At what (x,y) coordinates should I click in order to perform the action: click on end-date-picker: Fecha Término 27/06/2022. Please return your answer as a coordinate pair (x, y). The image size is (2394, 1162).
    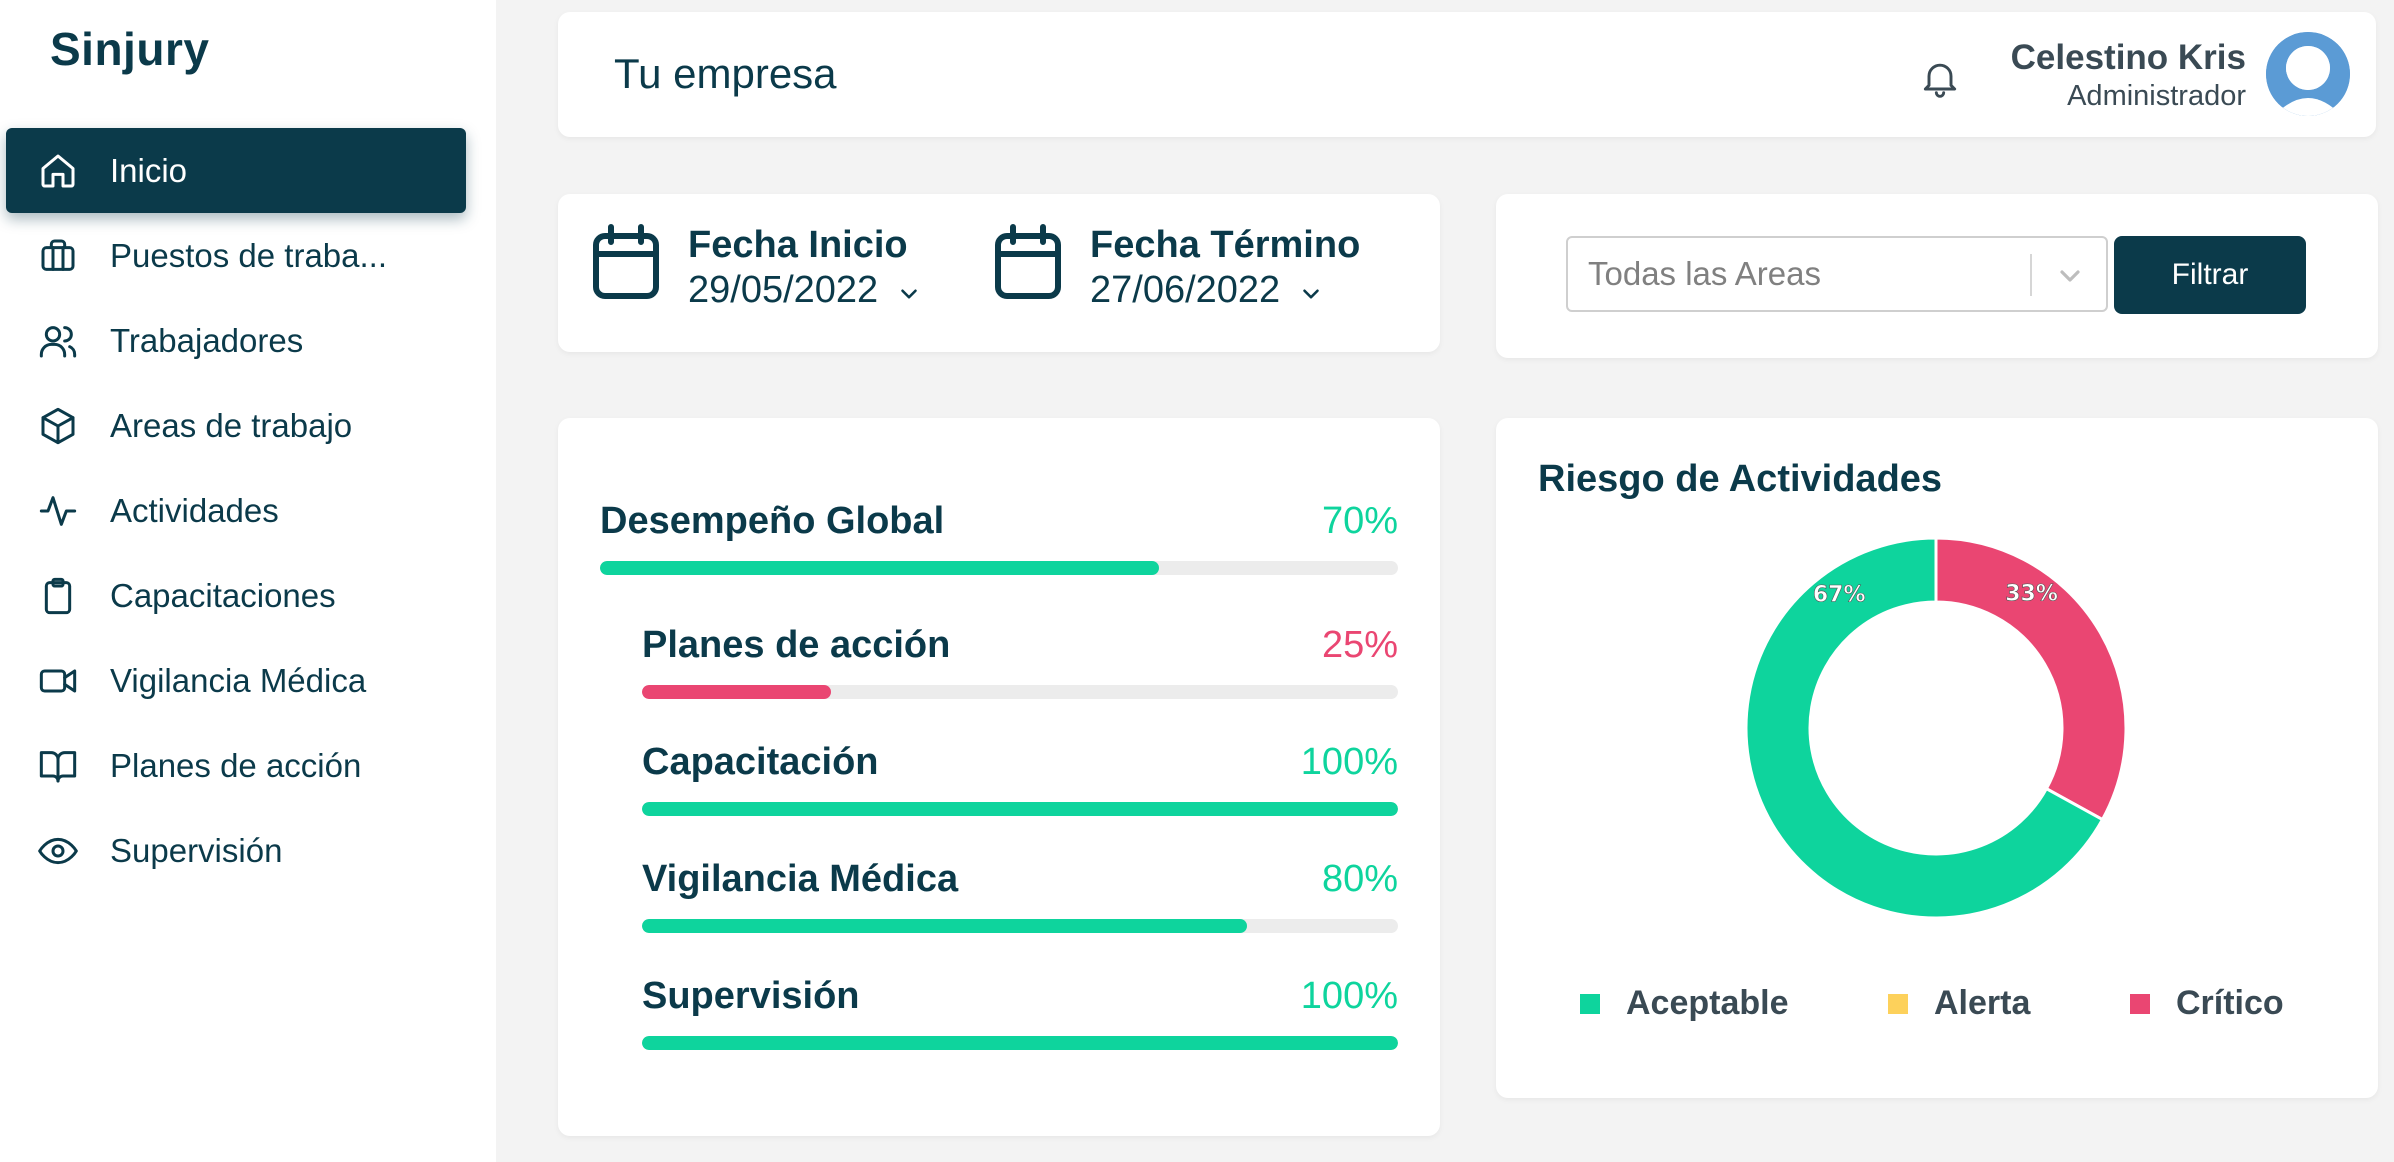
    Looking at the image, I should click on (1176, 268).